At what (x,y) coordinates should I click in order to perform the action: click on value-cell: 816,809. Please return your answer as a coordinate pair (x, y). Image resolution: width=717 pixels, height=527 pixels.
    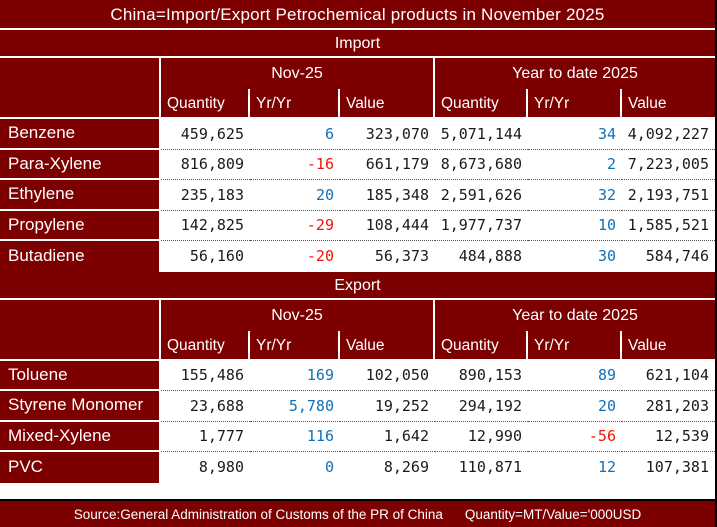
    Looking at the image, I should click on (205, 164).